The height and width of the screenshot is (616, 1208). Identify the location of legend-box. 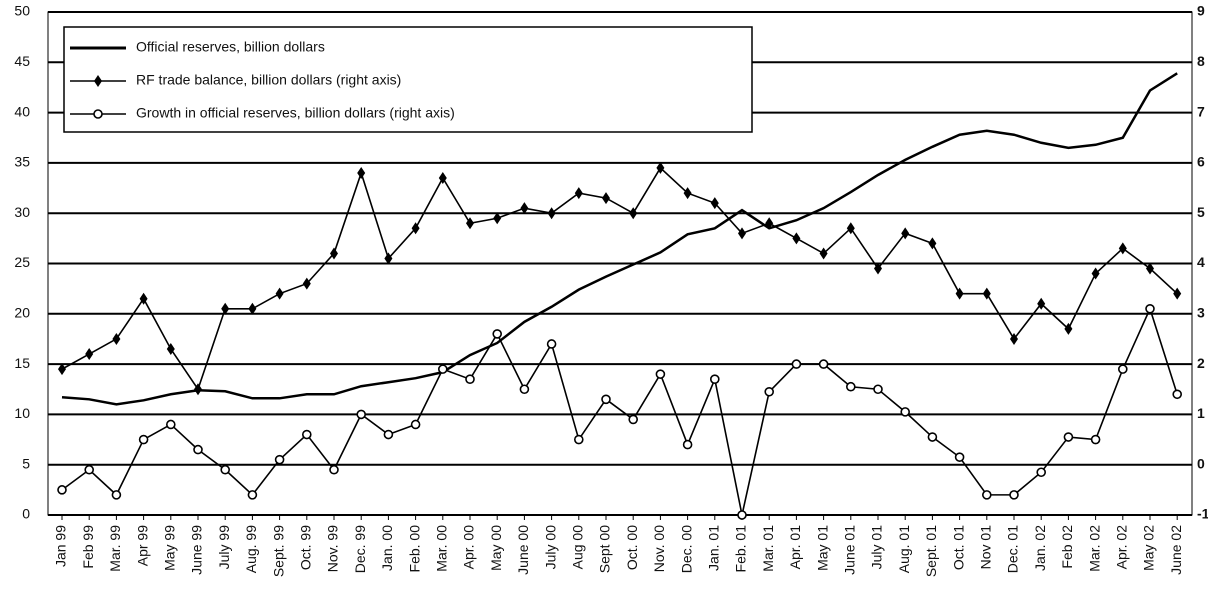
(408, 79).